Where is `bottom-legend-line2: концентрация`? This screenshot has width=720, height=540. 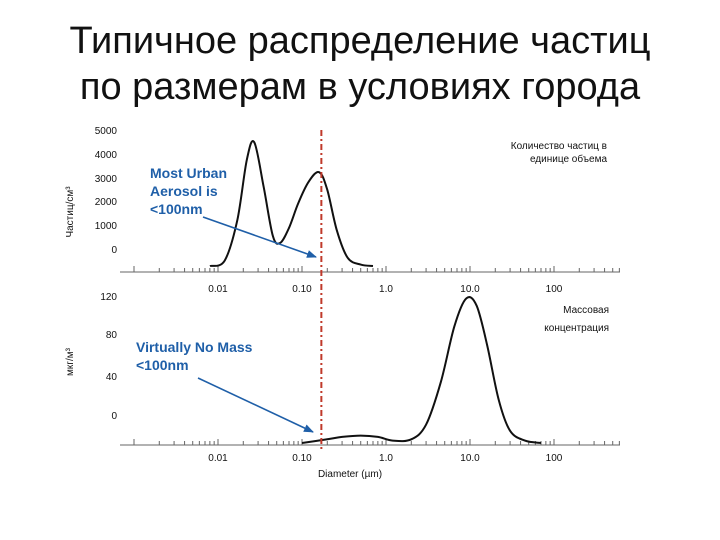
bottom-legend-line2: концентрация is located at coordinates (576, 328).